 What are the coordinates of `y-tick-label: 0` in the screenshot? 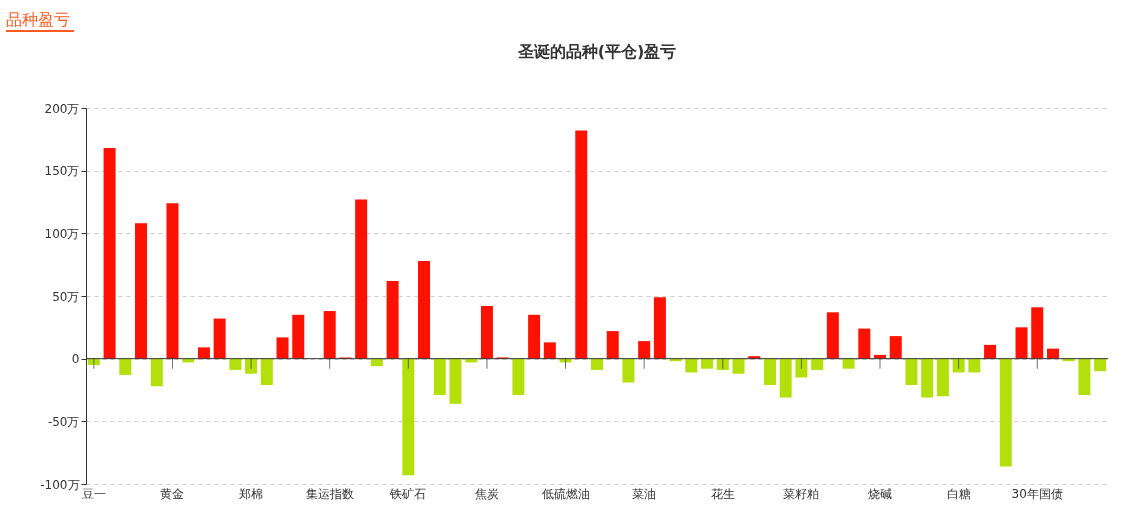 It's located at (75, 359).